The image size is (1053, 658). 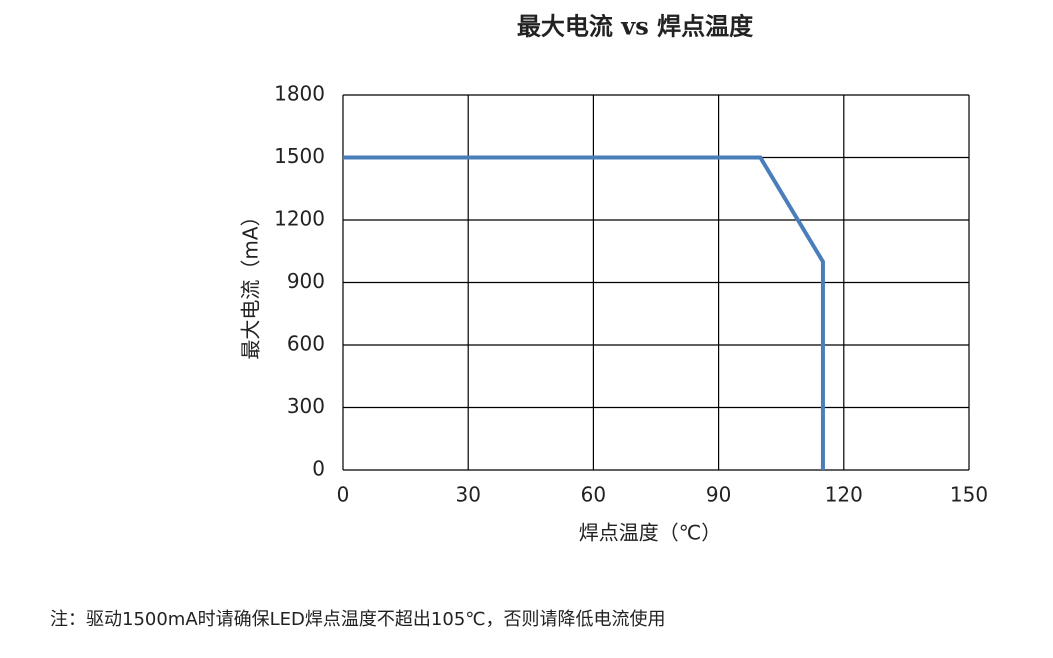 I want to click on x-tick-label: 90, so click(x=718, y=495).